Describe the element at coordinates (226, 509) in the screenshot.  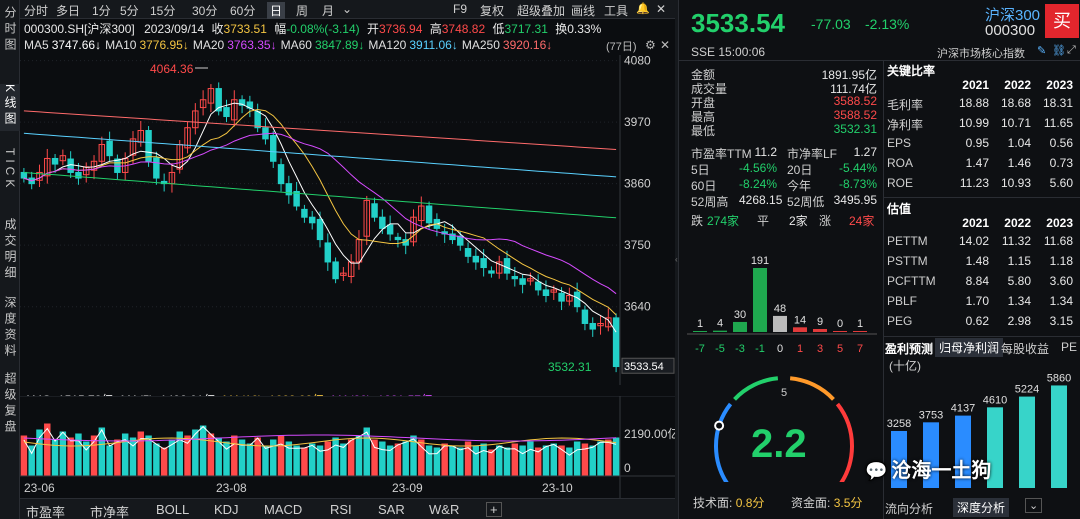
I see `tab-kdj: KDJ` at that location.